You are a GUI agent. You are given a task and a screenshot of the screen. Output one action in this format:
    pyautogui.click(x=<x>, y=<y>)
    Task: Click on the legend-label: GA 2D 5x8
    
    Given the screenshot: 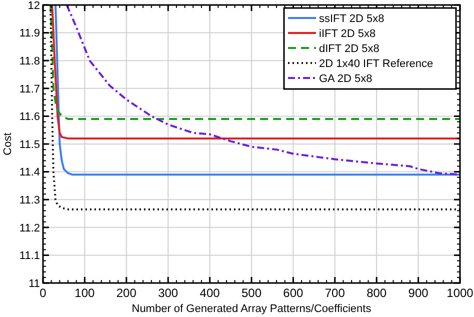 What is the action you would take?
    pyautogui.click(x=345, y=78)
    